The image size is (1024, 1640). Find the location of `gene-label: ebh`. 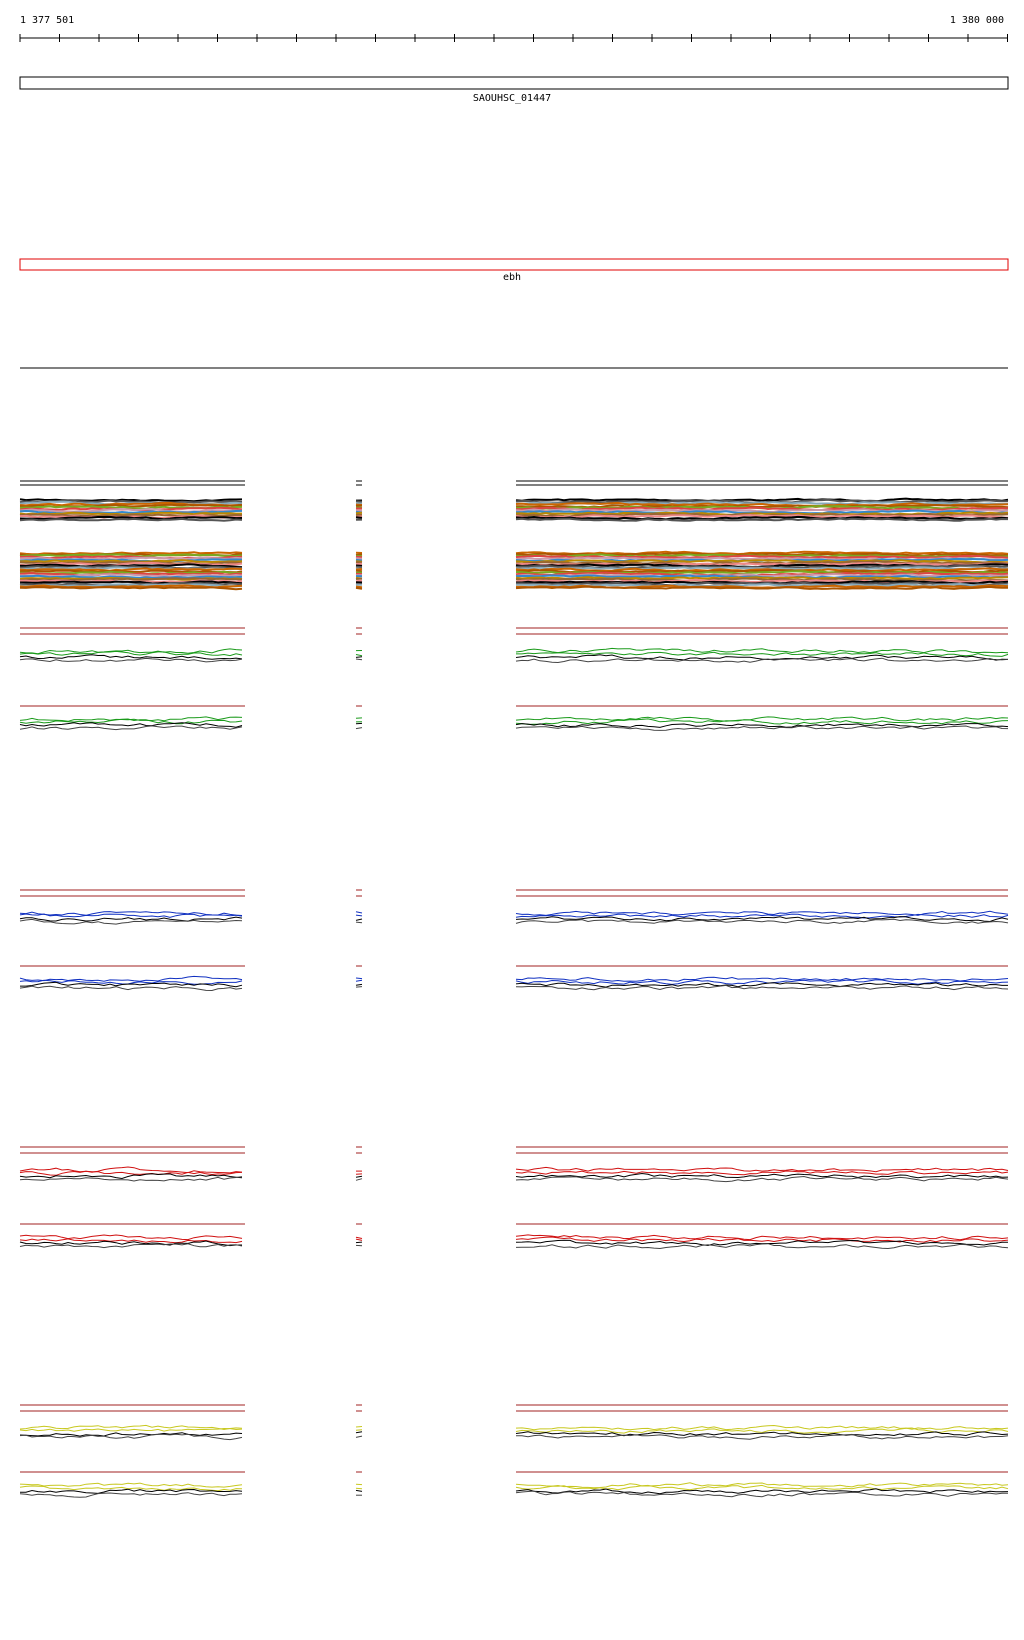

gene-label: ebh is located at coordinates (512, 277).